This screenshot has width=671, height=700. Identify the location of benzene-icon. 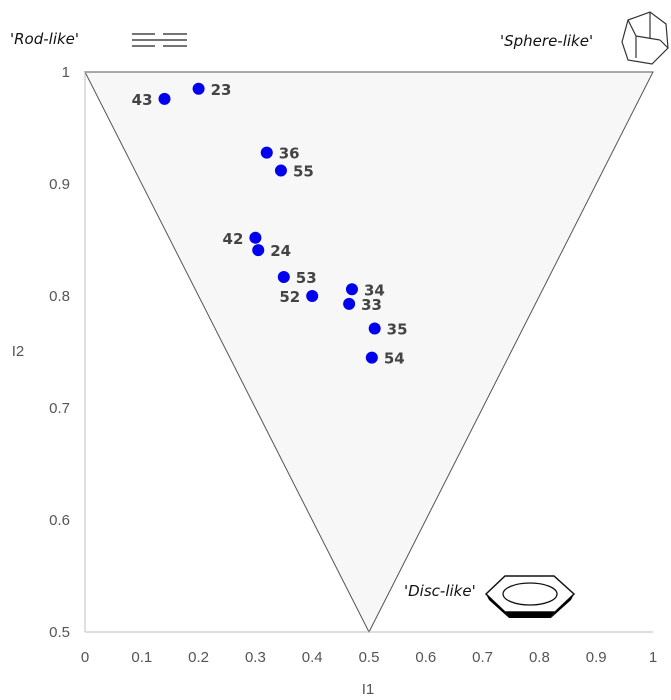
(530, 596).